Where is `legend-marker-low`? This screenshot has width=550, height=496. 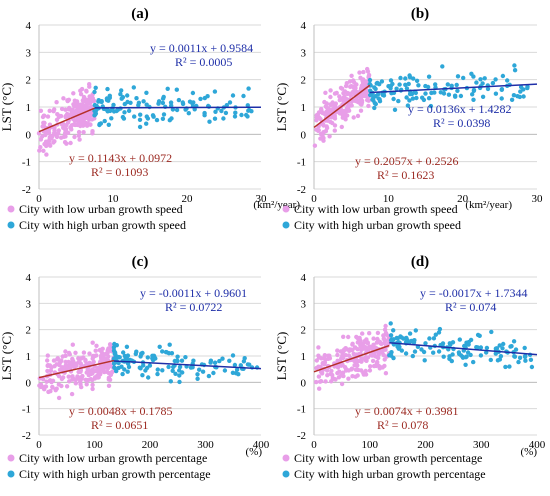
legend-marker-low is located at coordinates (11, 458).